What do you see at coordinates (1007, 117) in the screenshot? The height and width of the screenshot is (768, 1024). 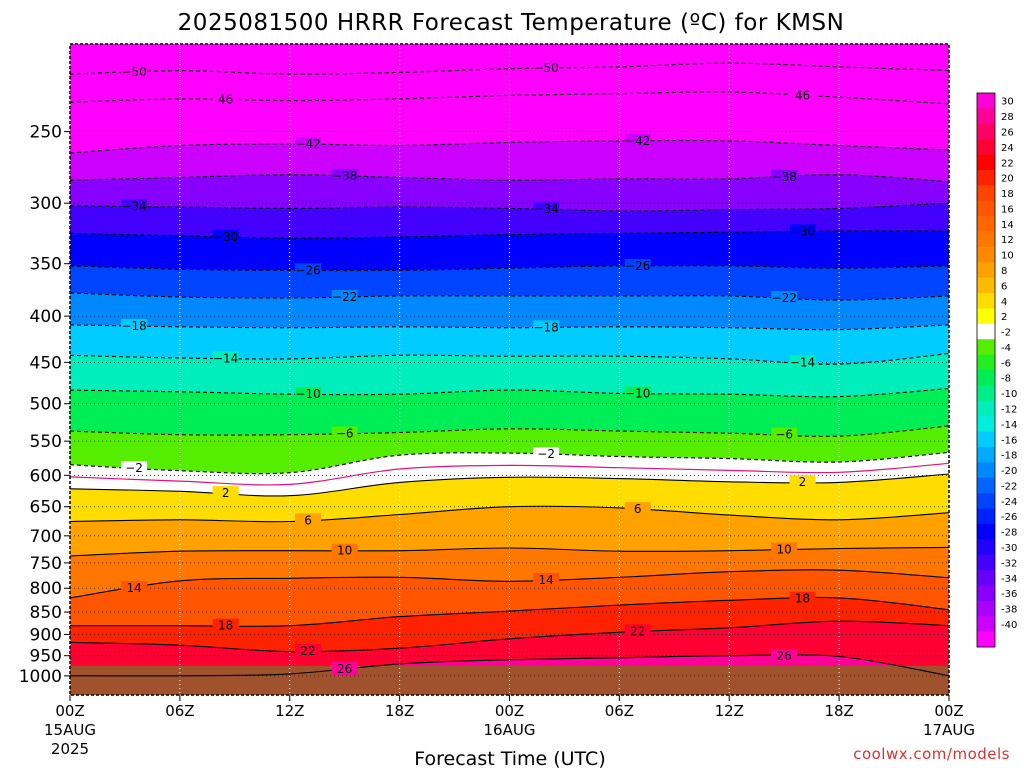 I see `colorbar-tick-label: 28` at bounding box center [1007, 117].